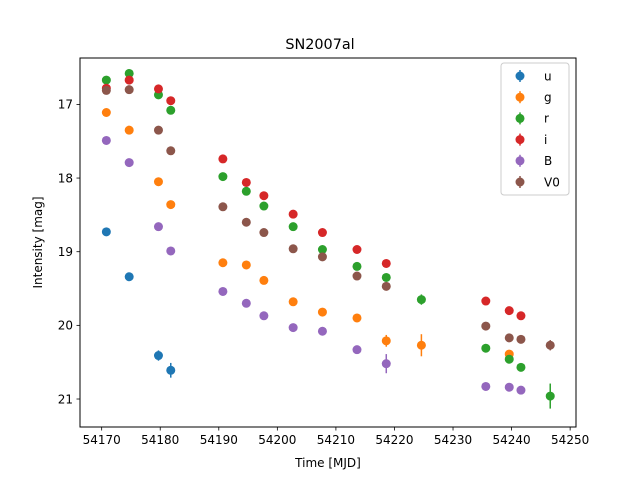 Image resolution: width=640 pixels, height=480 pixels. What do you see at coordinates (537, 182) in the screenshot?
I see `legend-item-V0: V0` at bounding box center [537, 182].